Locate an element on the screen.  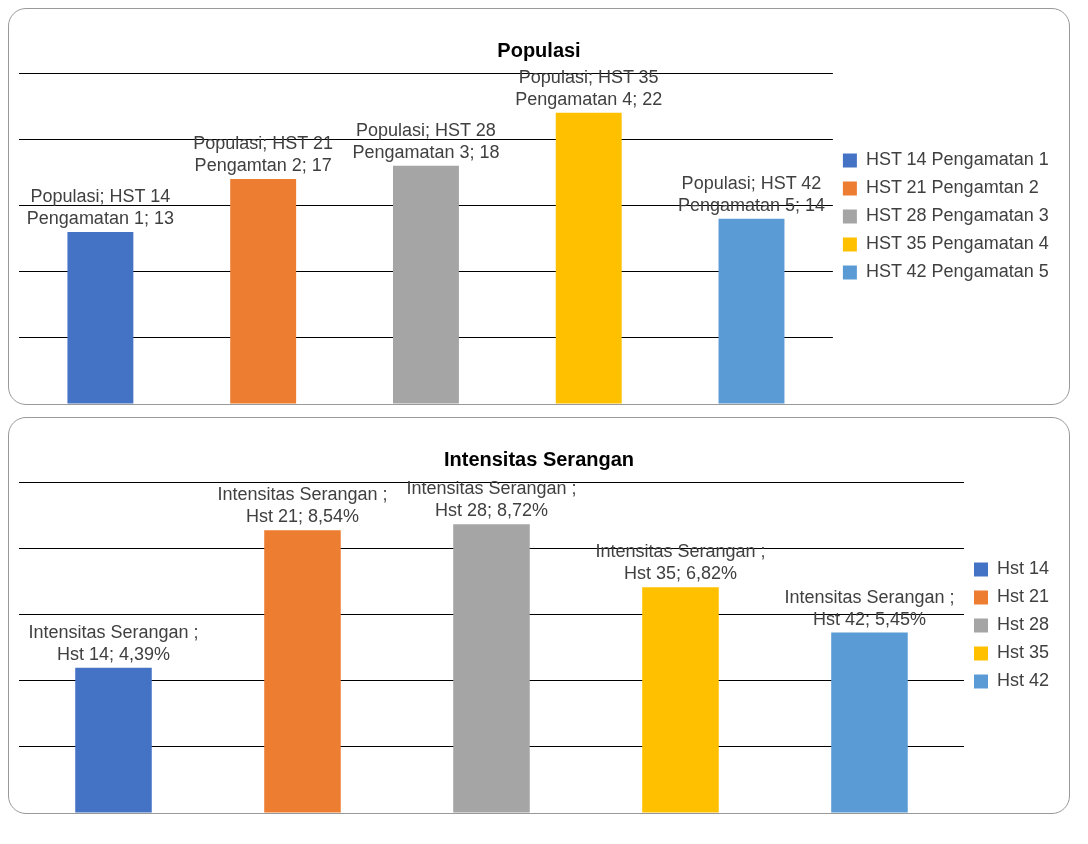
legend-label: Hst 21 is located at coordinates (1023, 596).